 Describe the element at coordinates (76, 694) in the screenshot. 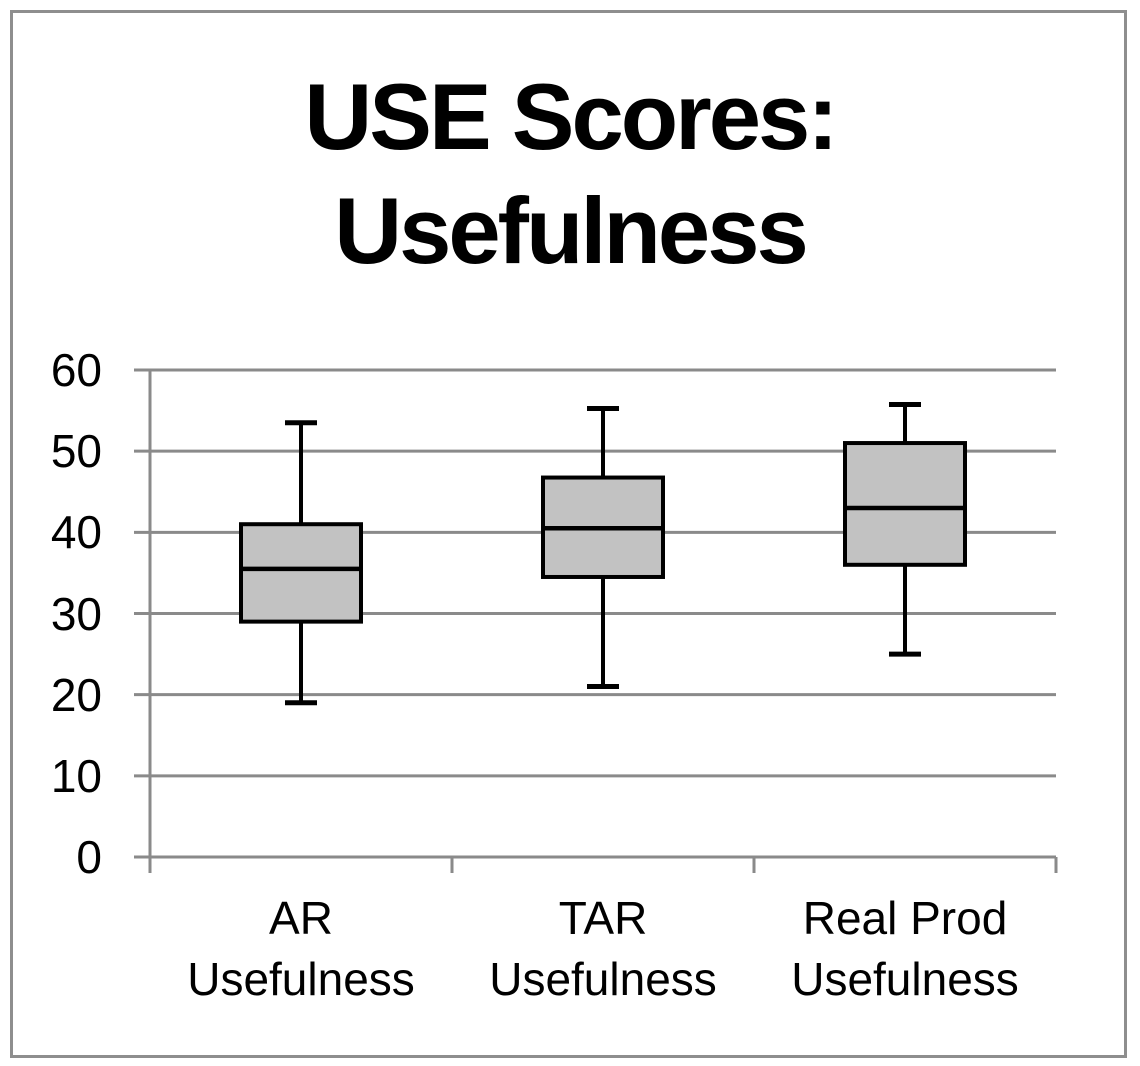

I see `y-axis-tick-label: 20` at that location.